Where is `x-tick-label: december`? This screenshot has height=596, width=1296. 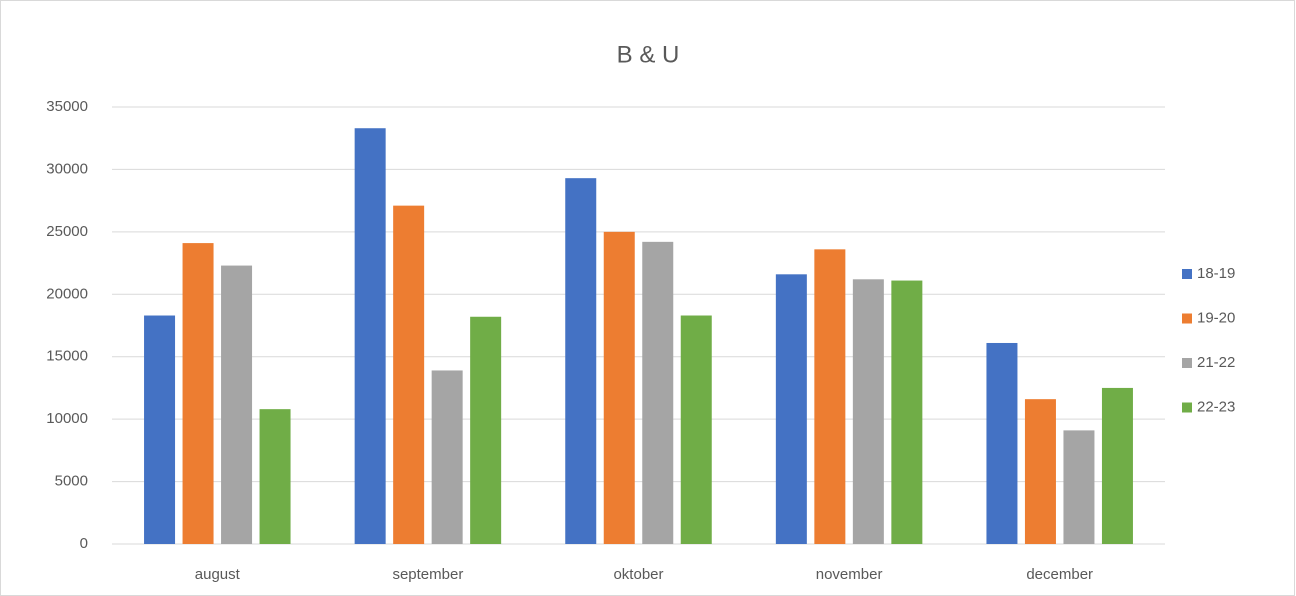
x-tick-label: december is located at coordinates (1059, 574).